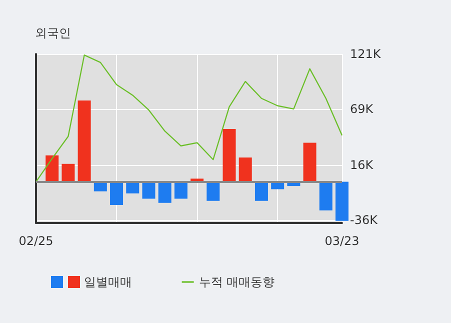 The image size is (451, 323). What do you see at coordinates (364, 219) in the screenshot?
I see `y-tick-label: -36K` at bounding box center [364, 219].